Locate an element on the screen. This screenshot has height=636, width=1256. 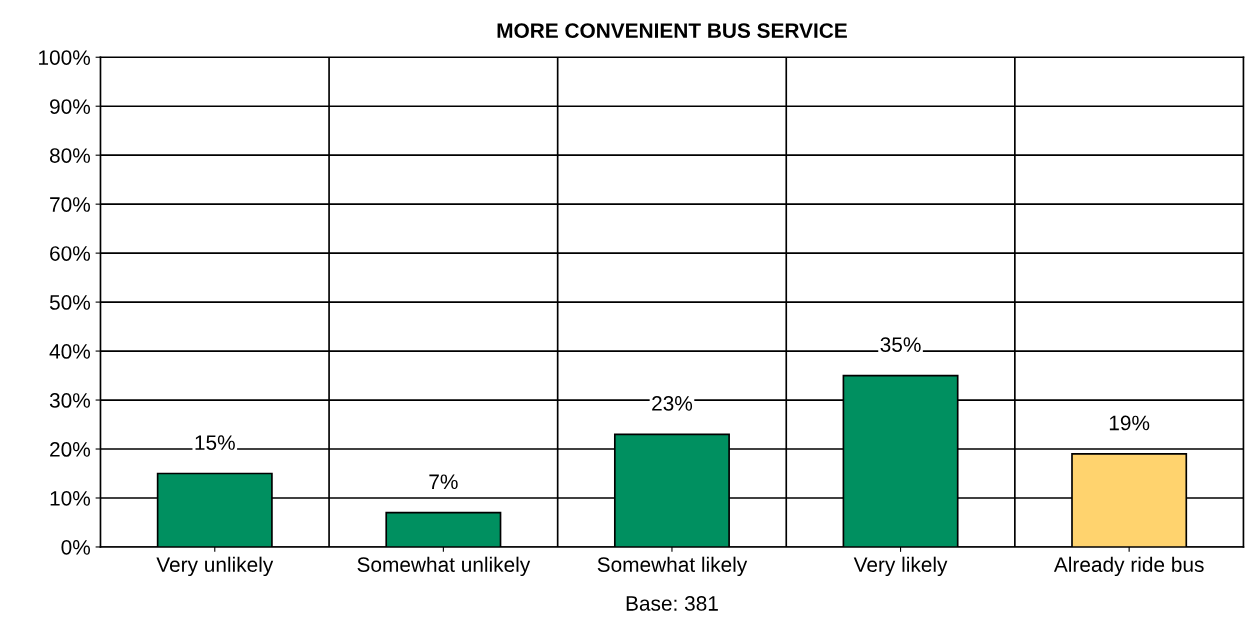
y-tick-label: 20% is located at coordinates (70, 449).